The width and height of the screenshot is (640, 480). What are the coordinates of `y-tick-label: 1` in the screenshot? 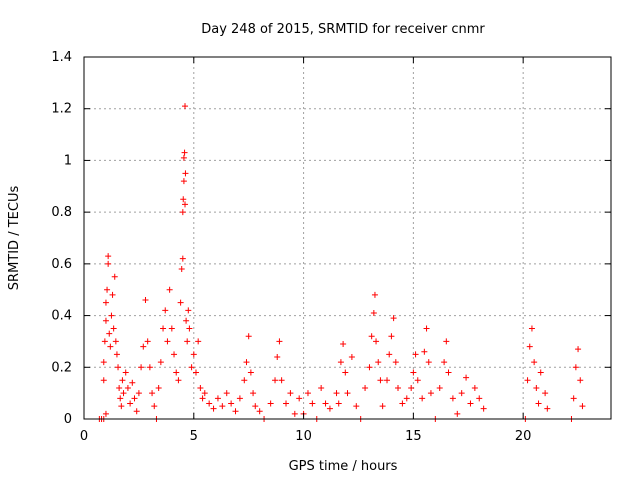 It's located at (68, 160).